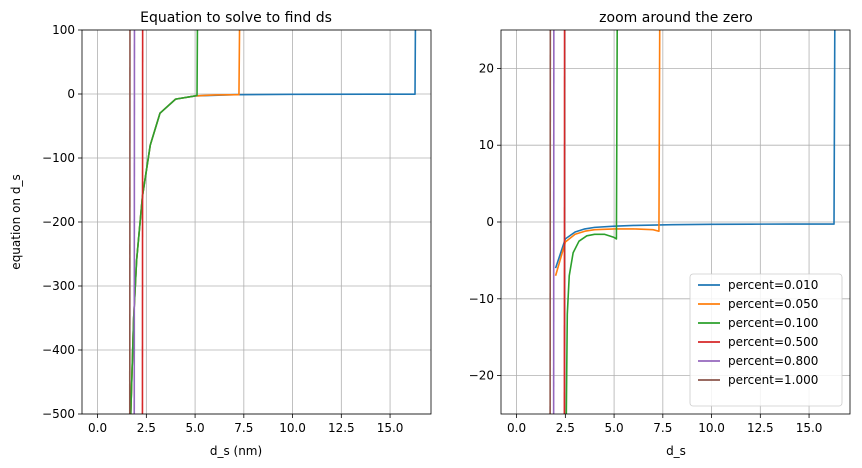 This screenshot has height=468, width=862. I want to click on left-chart-y-tick-label: 0, so click(71, 94).